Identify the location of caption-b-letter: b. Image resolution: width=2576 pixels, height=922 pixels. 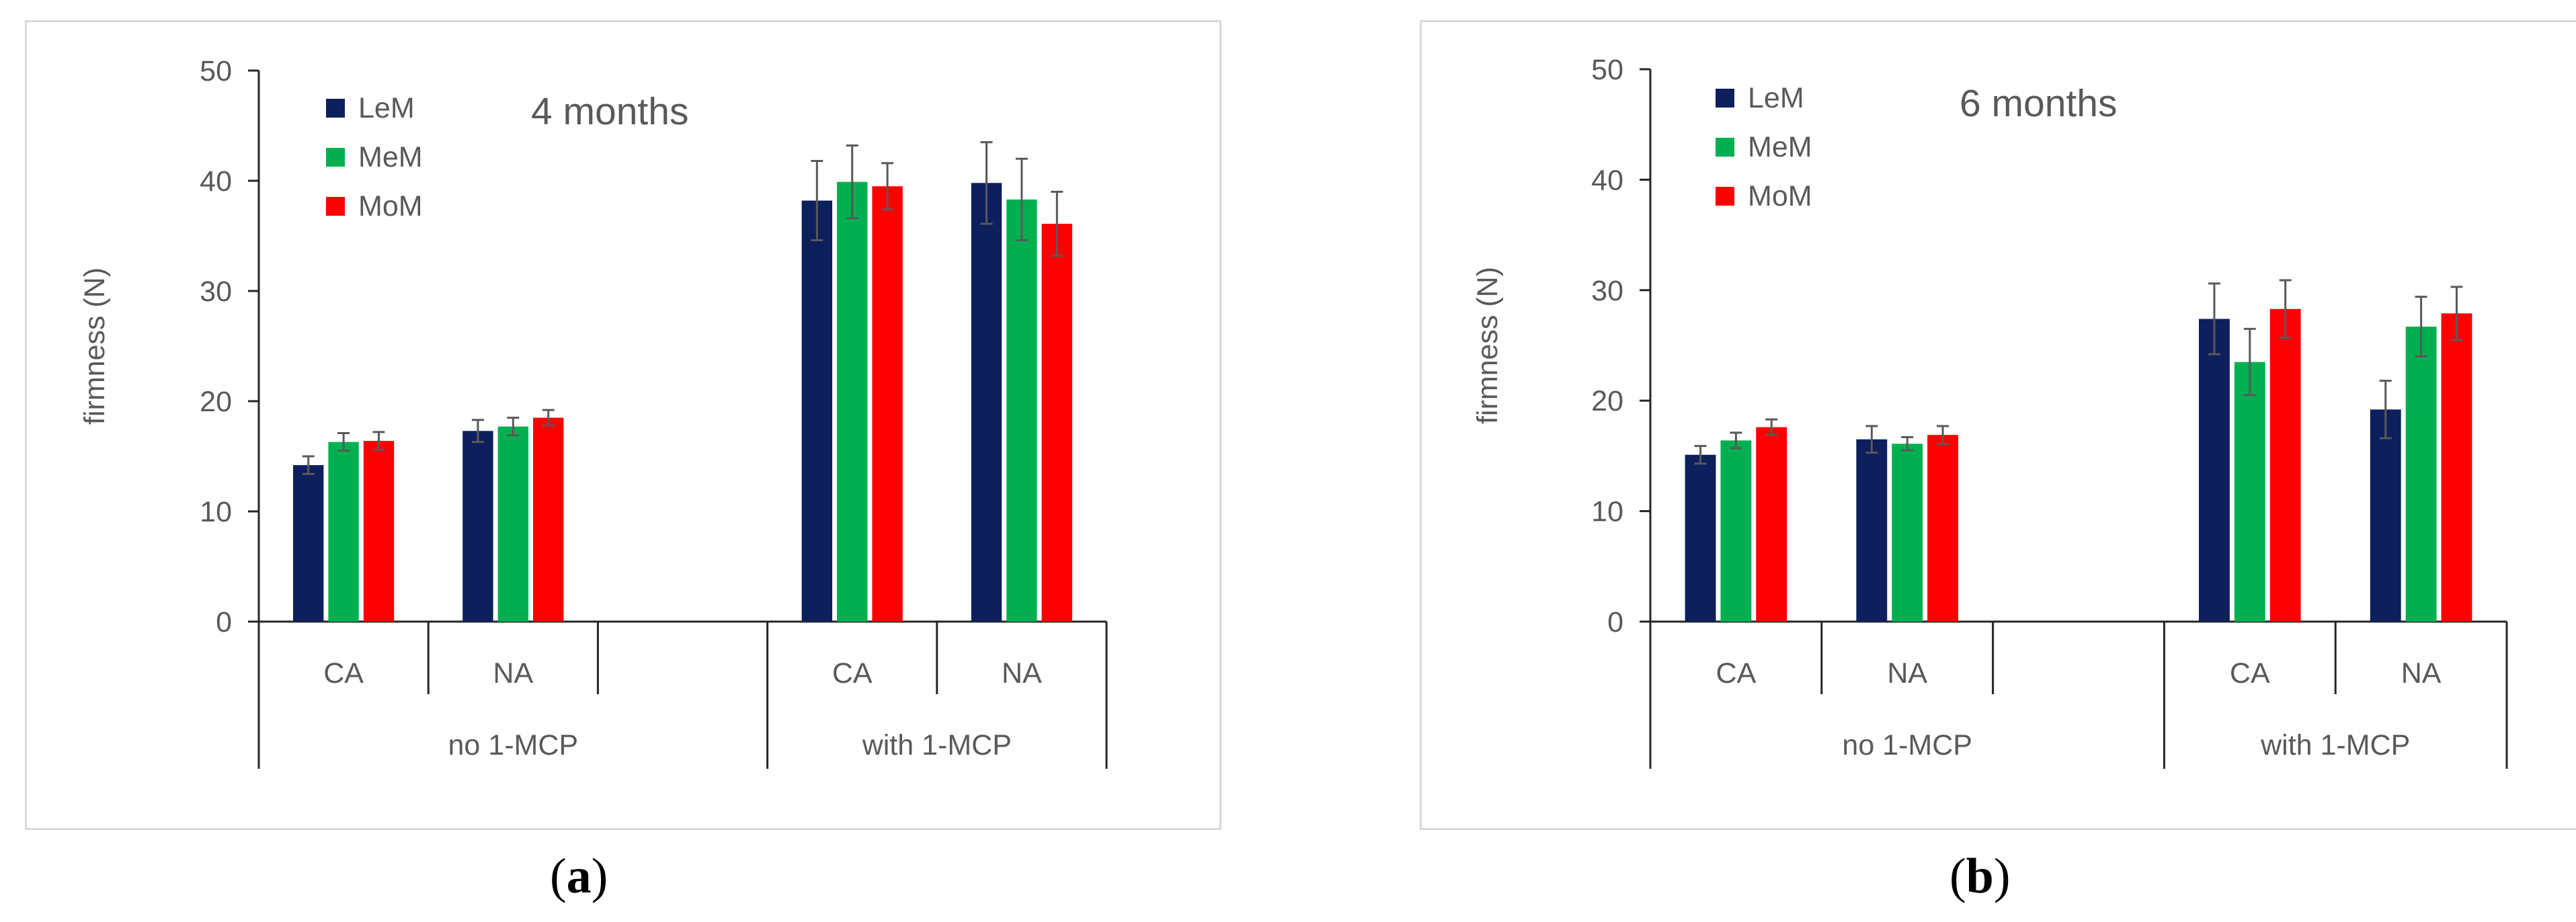
(1980, 876).